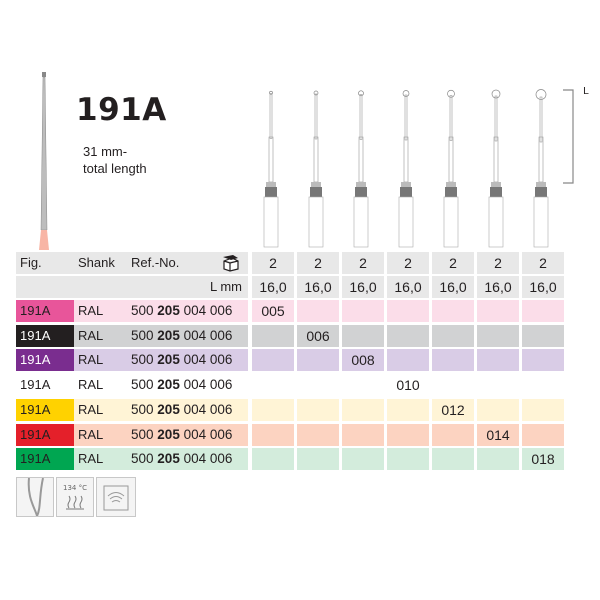 This screenshot has height=600, width=600. I want to click on subtitle-line-2: total length, so click(115, 168).